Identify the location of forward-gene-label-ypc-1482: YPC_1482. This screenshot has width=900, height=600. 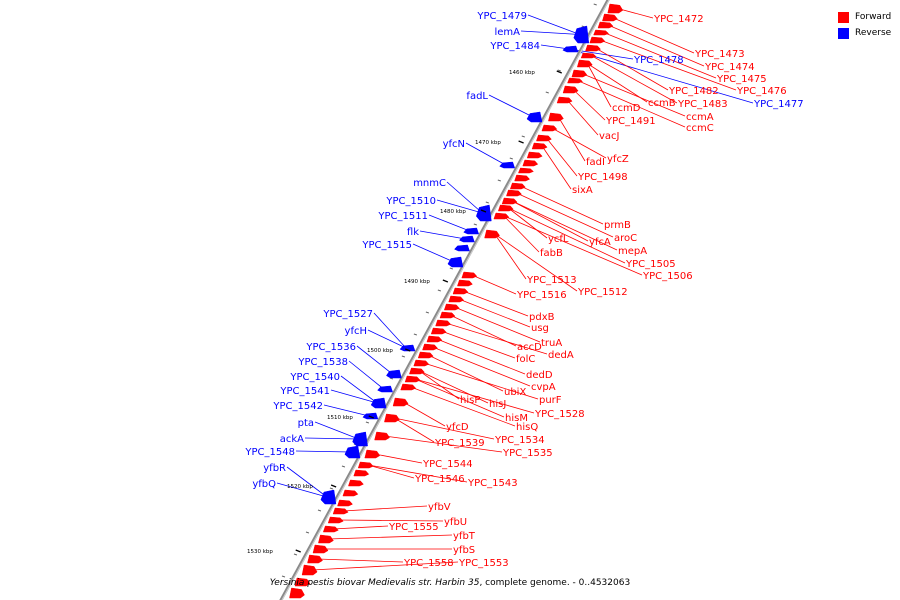
(693, 91).